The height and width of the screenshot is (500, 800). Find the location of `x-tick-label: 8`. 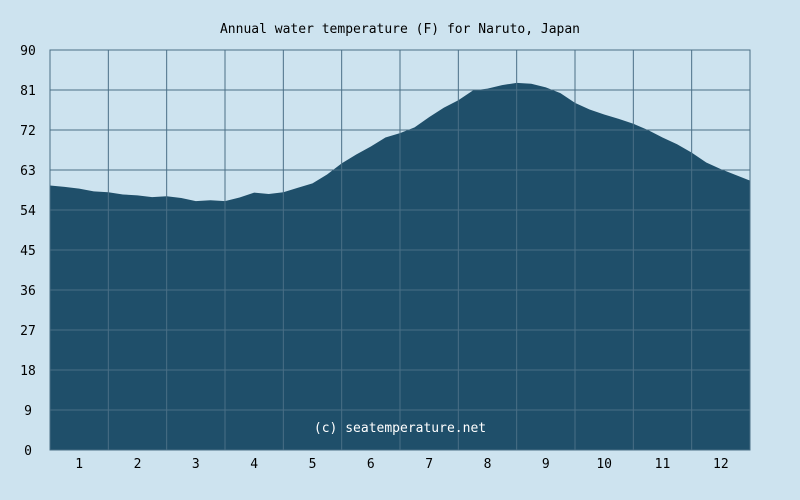

x-tick-label: 8 is located at coordinates (488, 464).